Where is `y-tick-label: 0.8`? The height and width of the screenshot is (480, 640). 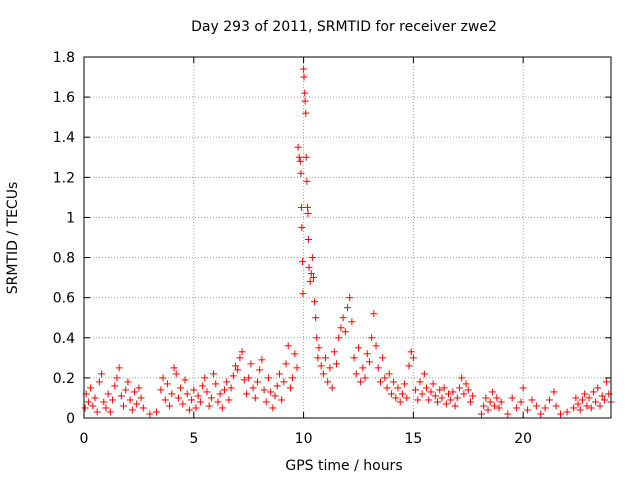 y-tick-label: 0.8 is located at coordinates (64, 259).